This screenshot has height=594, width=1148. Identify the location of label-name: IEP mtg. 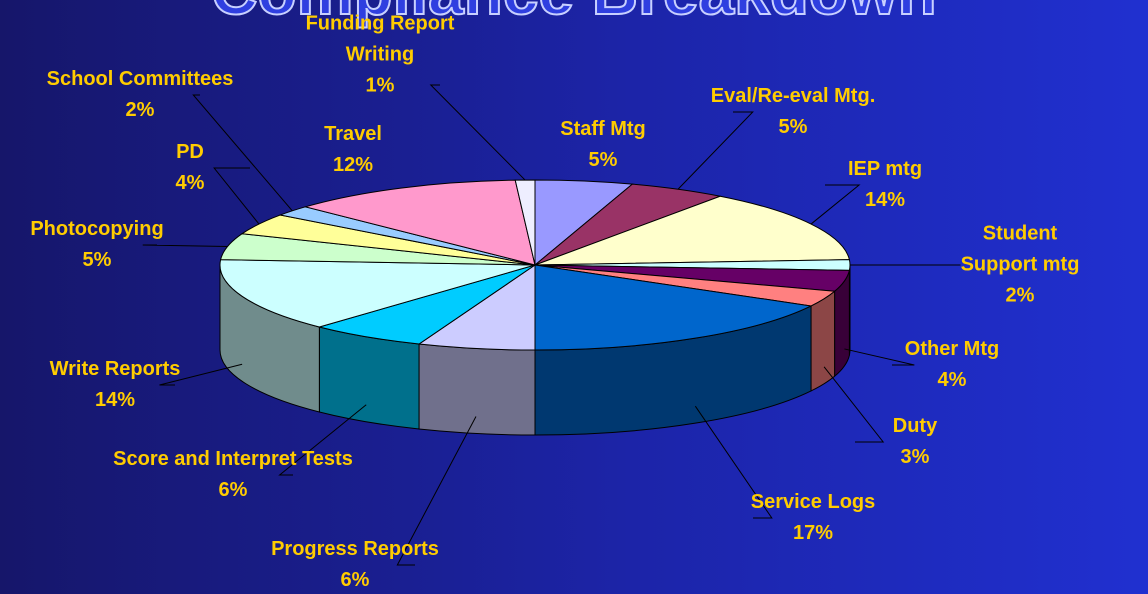
(885, 169).